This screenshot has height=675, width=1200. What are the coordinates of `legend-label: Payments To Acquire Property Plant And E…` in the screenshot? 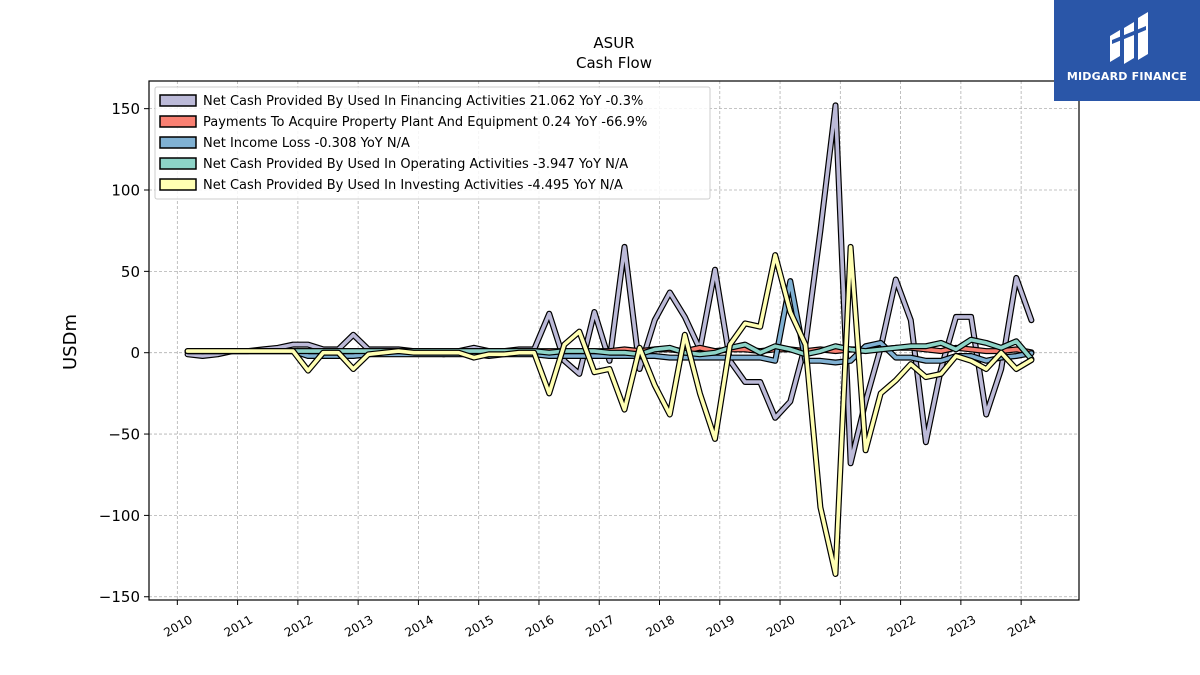 It's located at (425, 122).